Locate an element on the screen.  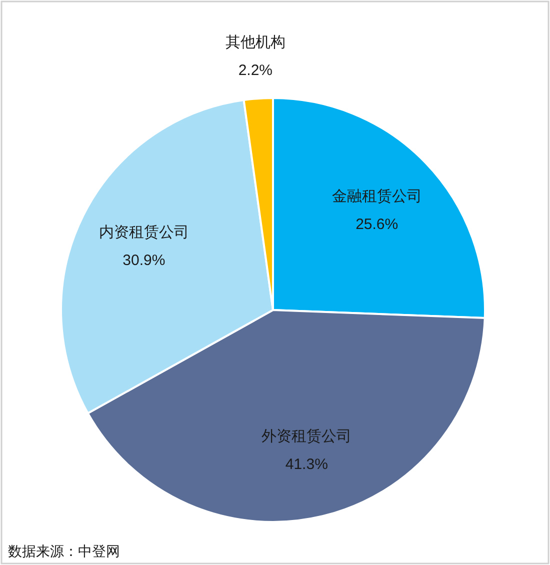
data-label: 30.9% is located at coordinates (144, 260).